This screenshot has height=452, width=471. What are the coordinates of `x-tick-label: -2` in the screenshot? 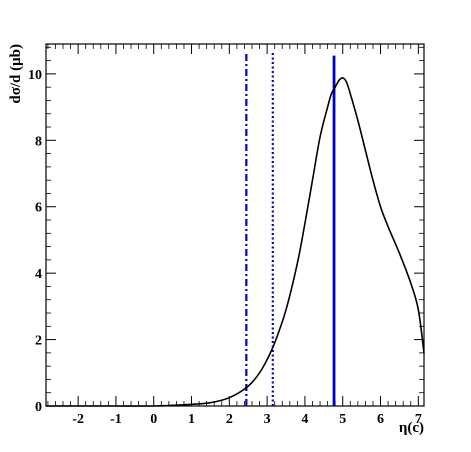 It's located at (78, 419).